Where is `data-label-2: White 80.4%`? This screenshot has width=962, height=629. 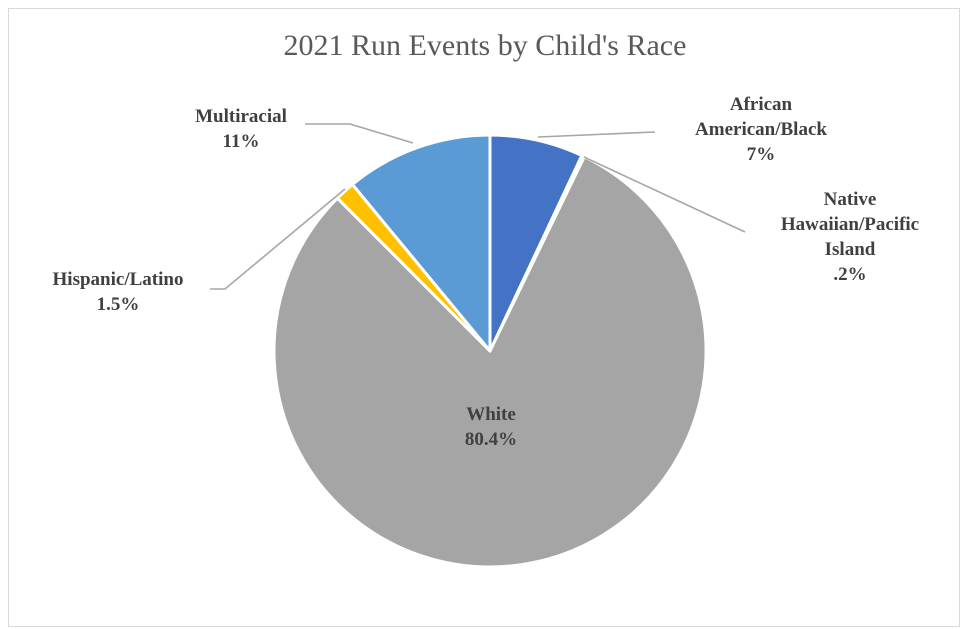 data-label-2: White 80.4% is located at coordinates (491, 427).